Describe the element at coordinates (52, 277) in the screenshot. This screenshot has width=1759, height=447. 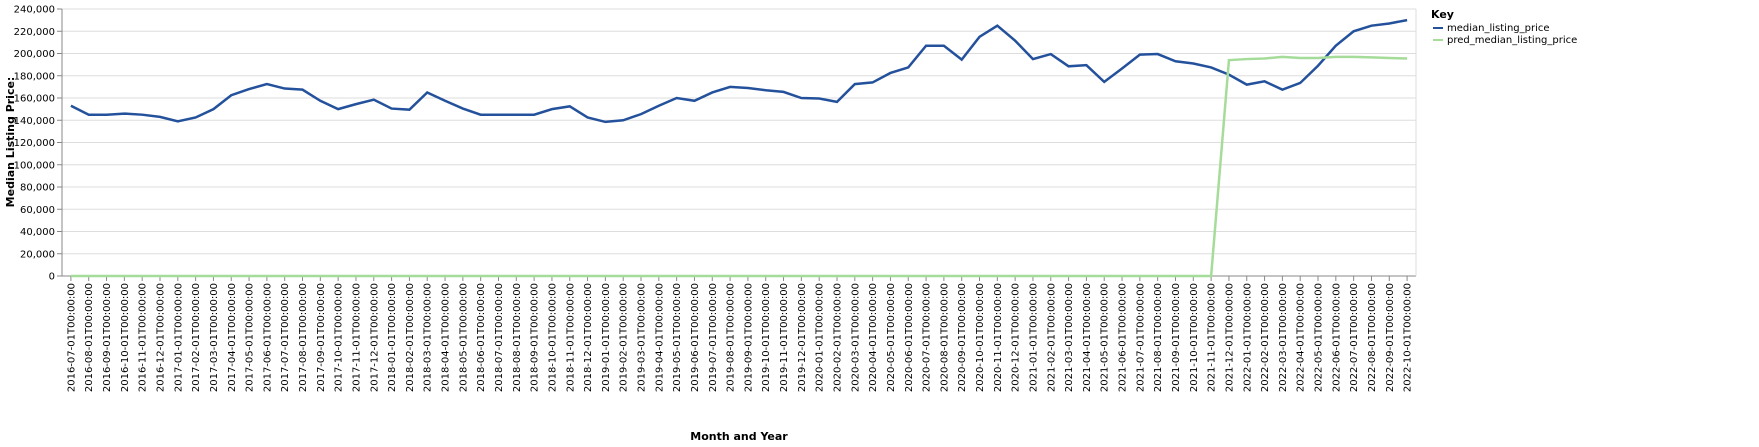
I see `y-tick-label: 0` at that location.